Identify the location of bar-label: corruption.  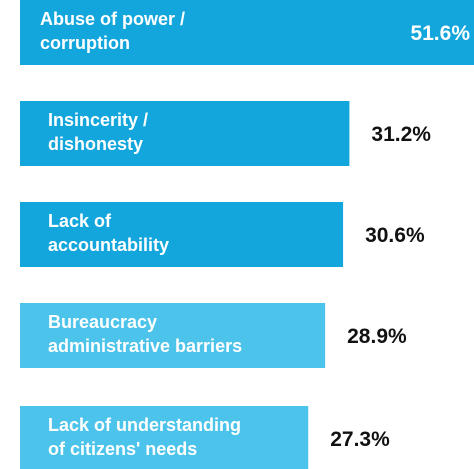
(85, 43).